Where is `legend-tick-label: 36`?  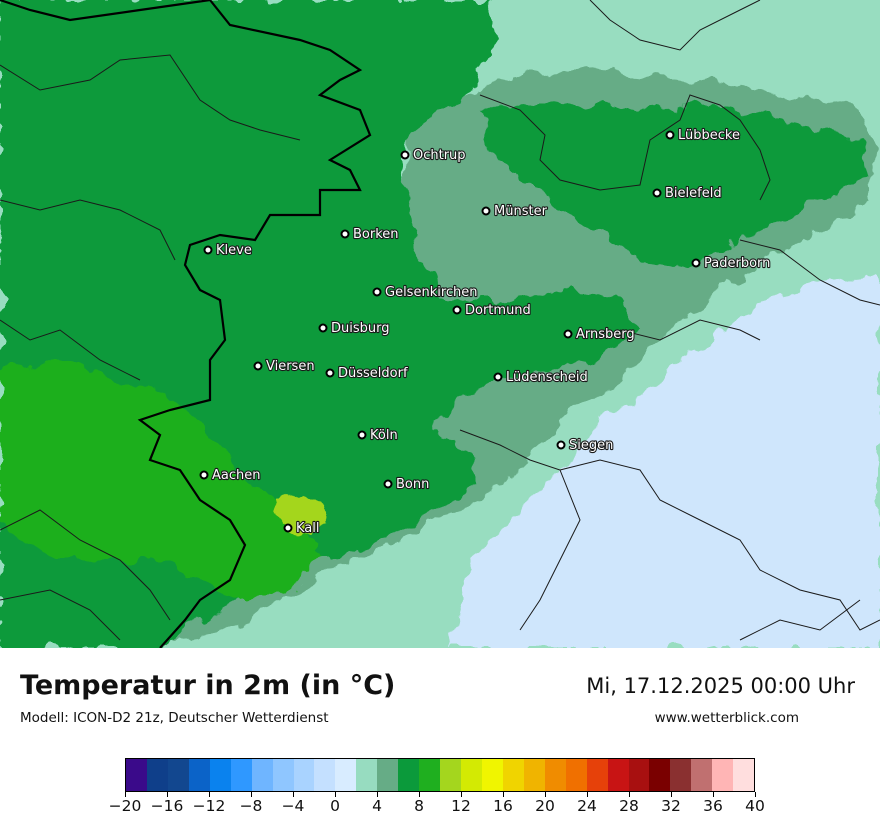
legend-tick-label: 36 is located at coordinates (713, 806).